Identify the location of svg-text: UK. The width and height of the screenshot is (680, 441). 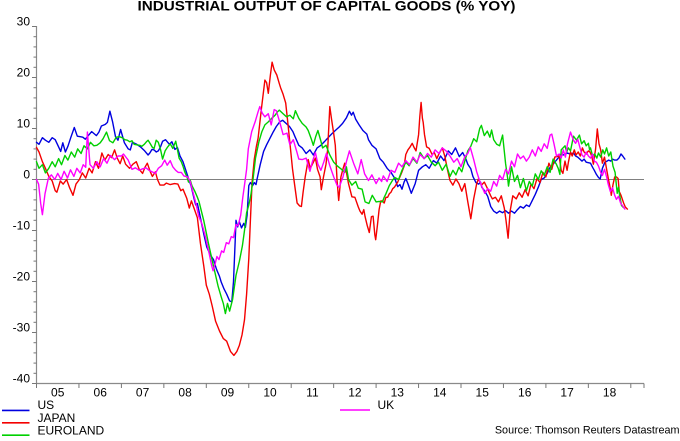
(386, 405).